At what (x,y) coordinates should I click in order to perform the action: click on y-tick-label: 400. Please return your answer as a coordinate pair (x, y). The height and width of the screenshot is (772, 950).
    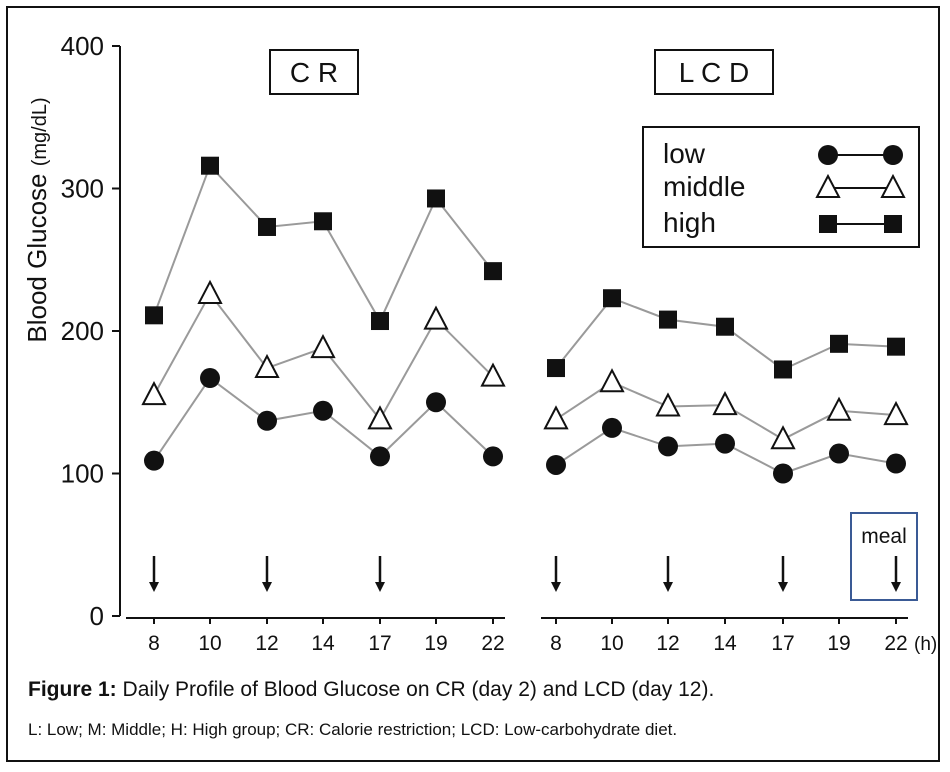
    Looking at the image, I should click on (82, 46).